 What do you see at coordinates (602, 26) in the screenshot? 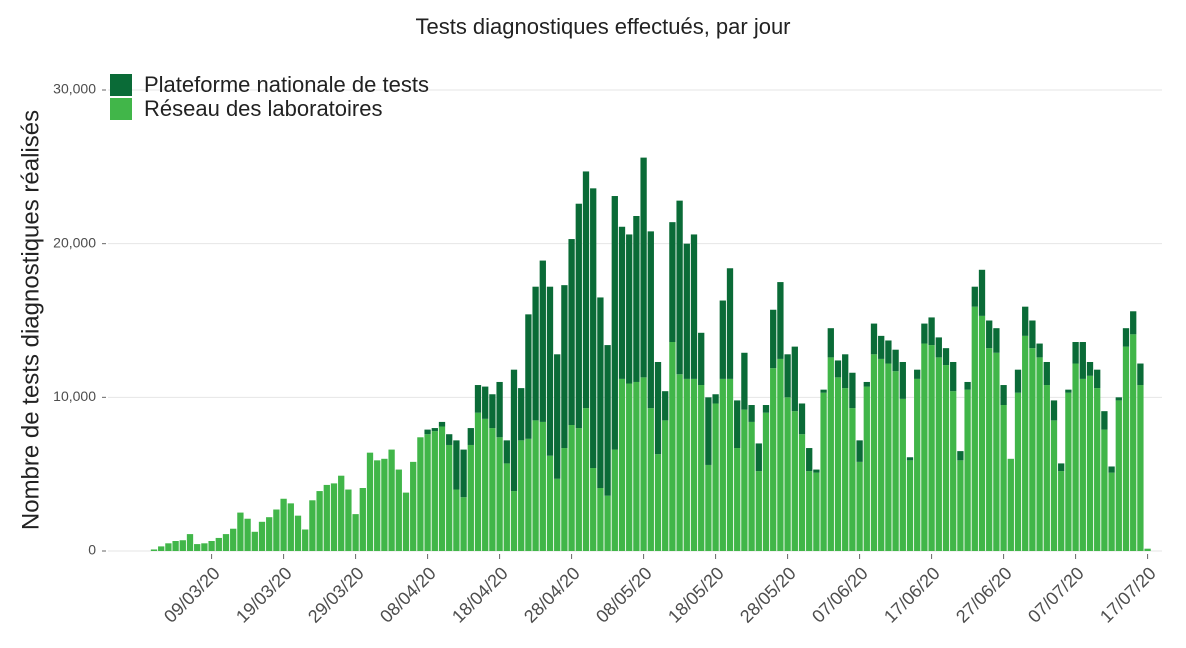
I see `chart-title: Tests diagnostiques effectués, par jour` at bounding box center [602, 26].